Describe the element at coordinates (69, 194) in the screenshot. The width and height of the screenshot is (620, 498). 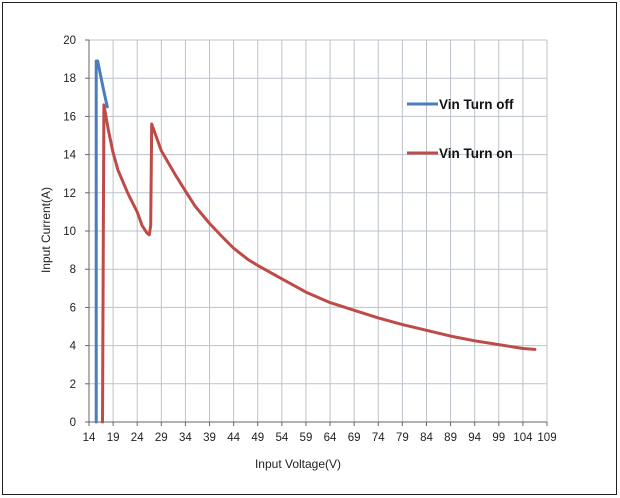
I see `y-tick-label: 12` at that location.